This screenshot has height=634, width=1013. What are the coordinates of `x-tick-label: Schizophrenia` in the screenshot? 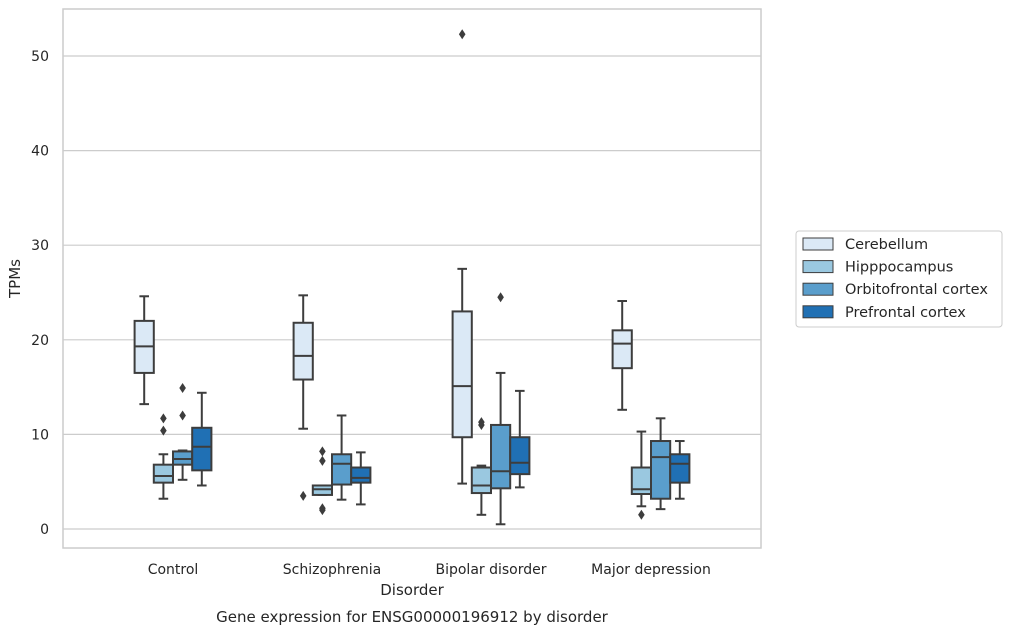 It's located at (332, 570).